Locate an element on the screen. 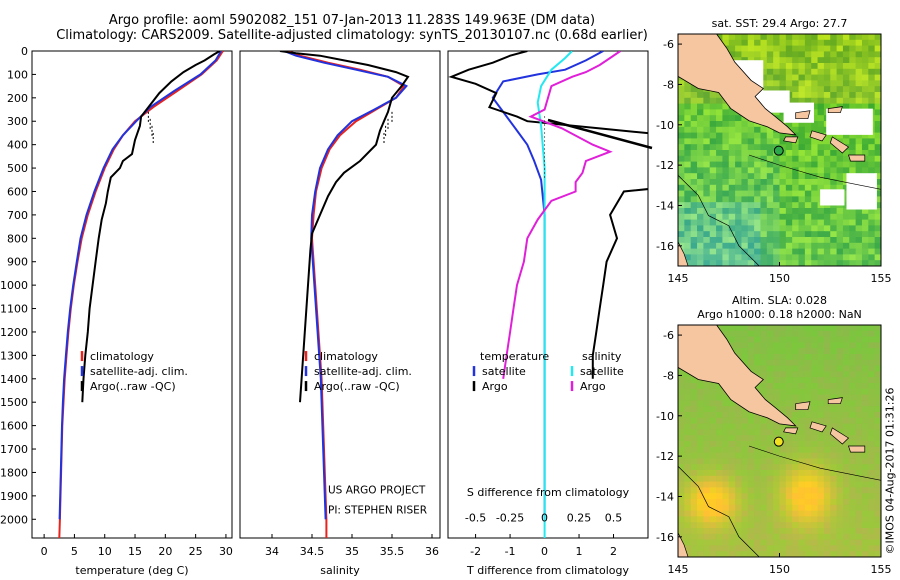  series-line-satellite-adj-clim- is located at coordinates (346, 285).